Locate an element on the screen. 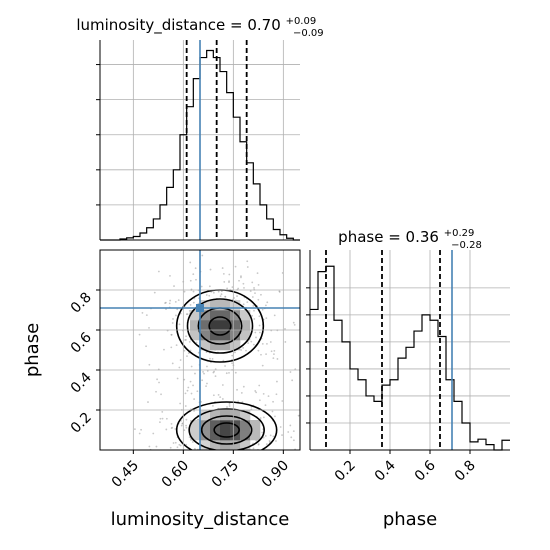 Image resolution: width=550 pixels, height=550 pixels. phase-histogram-panel is located at coordinates (408, 350).